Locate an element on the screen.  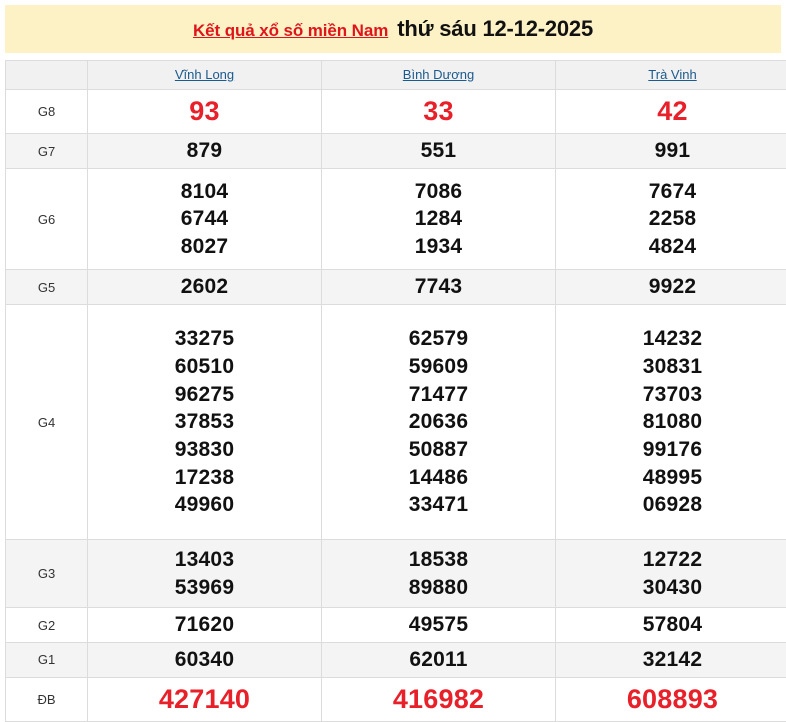
prize-number: 57804 is located at coordinates (672, 625).